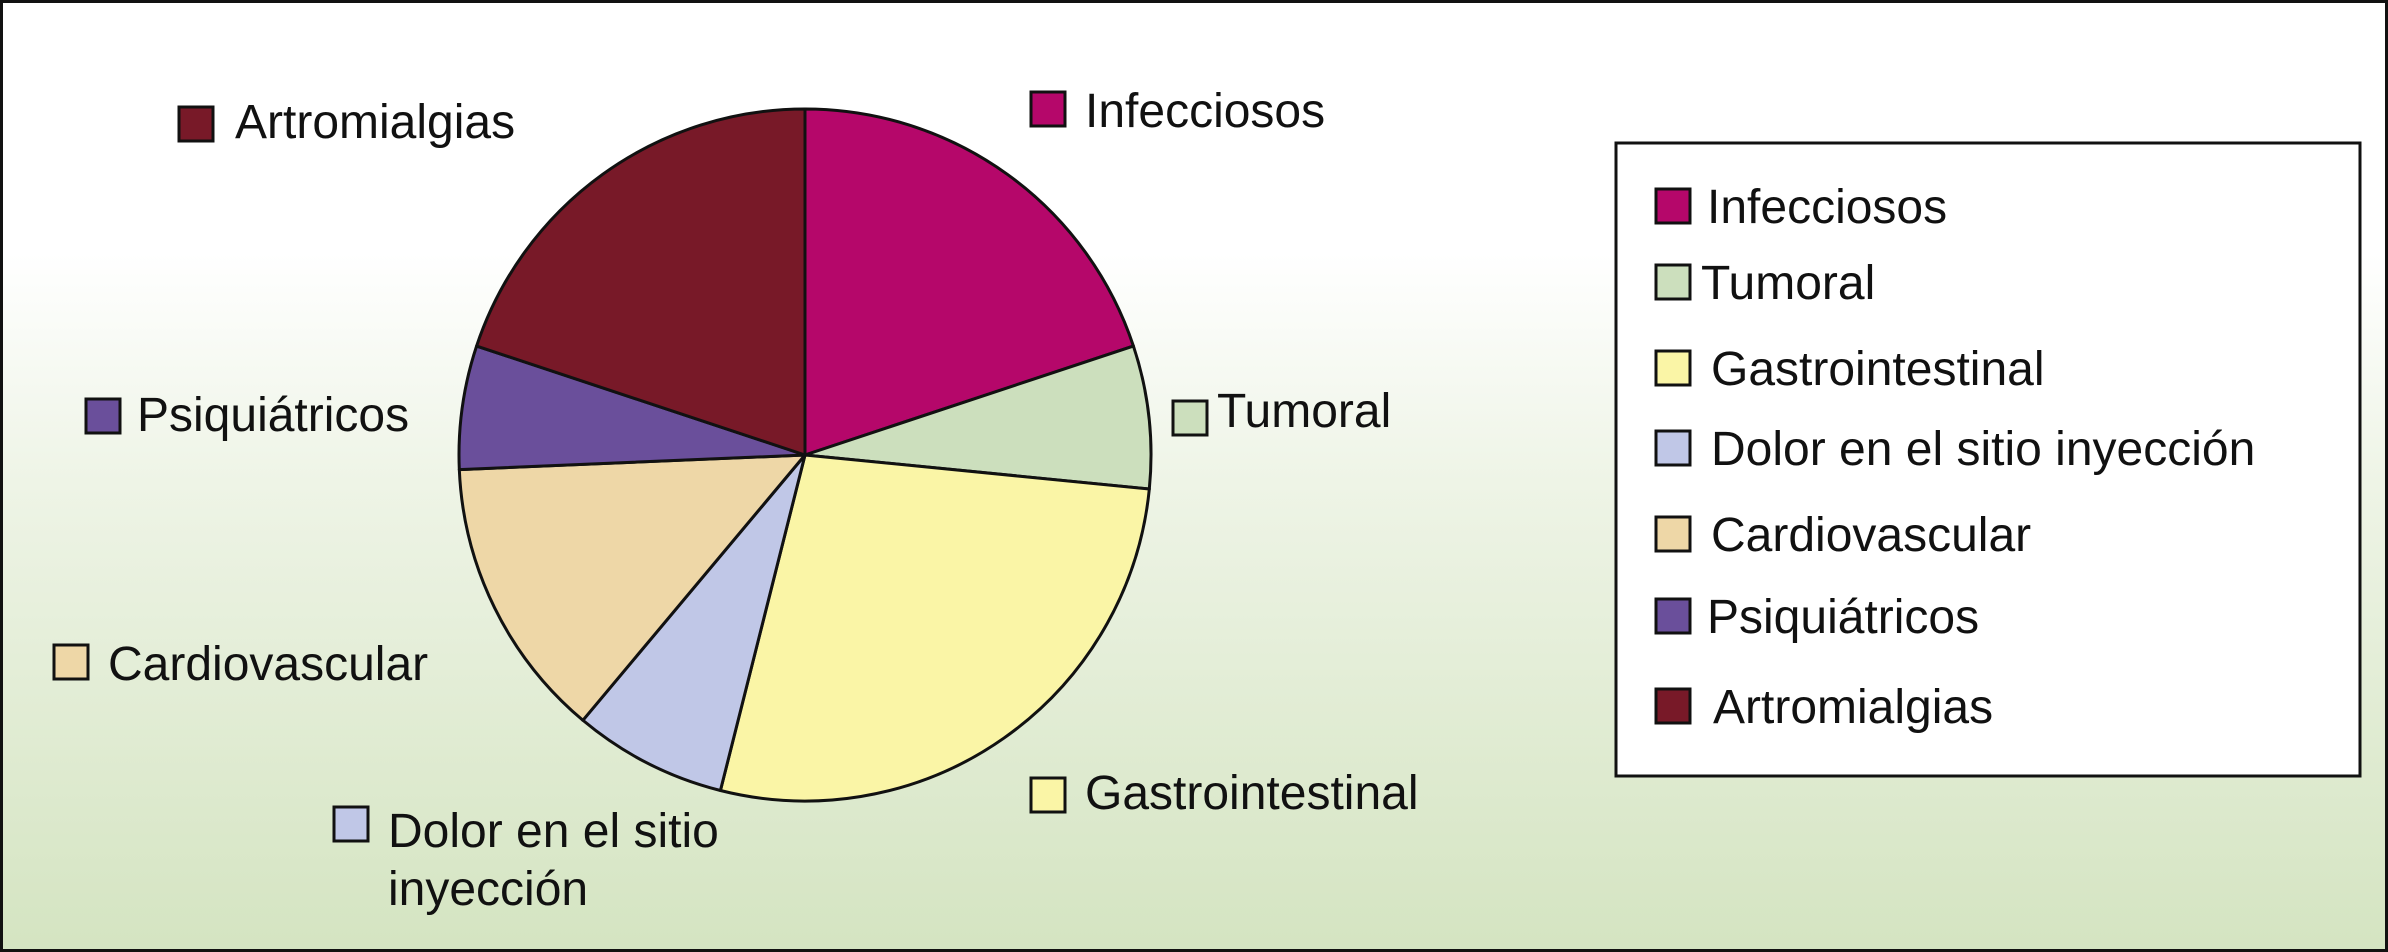 This screenshot has height=952, width=2388. What do you see at coordinates (1048, 109) in the screenshot?
I see `slice-label-swatch-infecciosos` at bounding box center [1048, 109].